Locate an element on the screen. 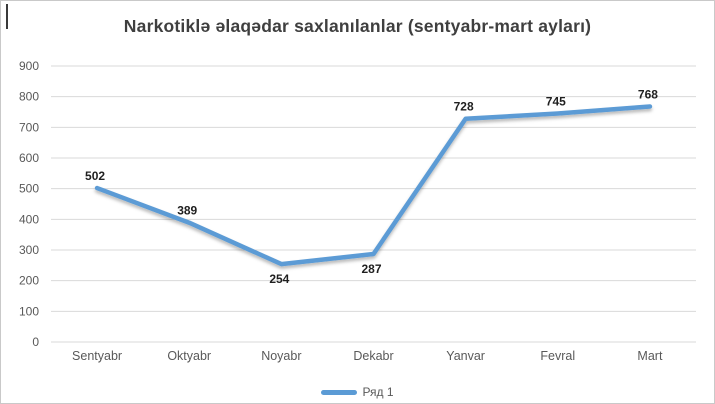 This screenshot has width=715, height=404. y-axis-tick-label: 500 is located at coordinates (29, 189).